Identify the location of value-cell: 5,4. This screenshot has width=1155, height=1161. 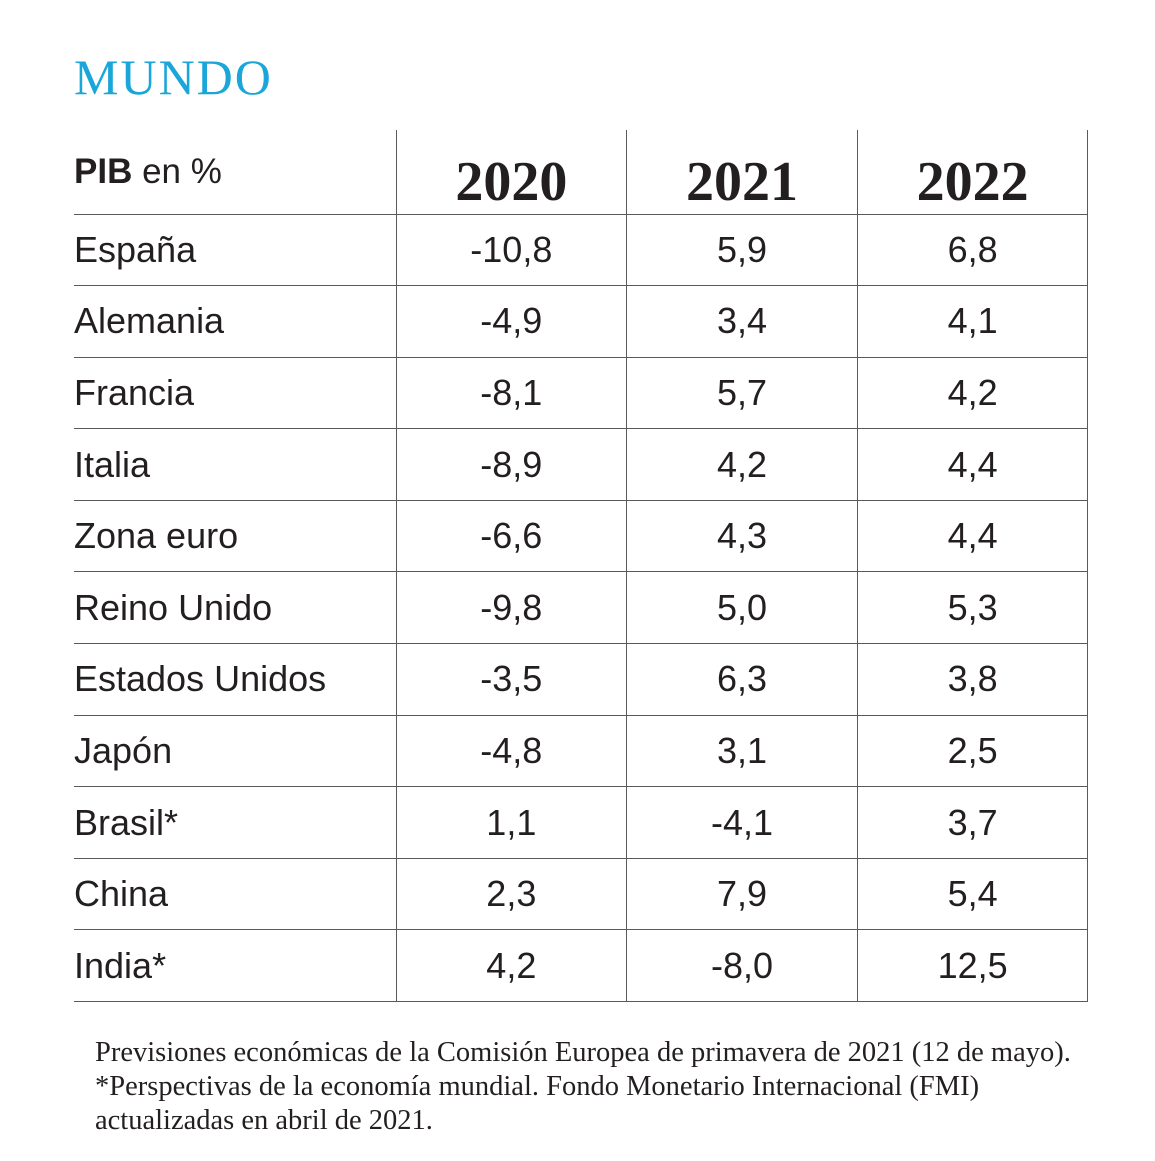
(972, 894).